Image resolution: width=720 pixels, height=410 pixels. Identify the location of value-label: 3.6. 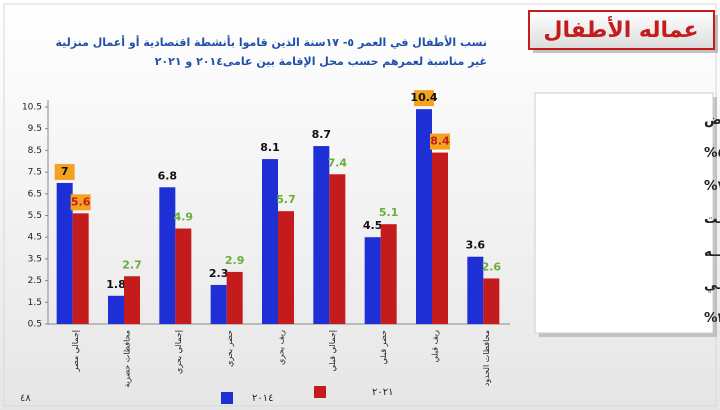
(476, 245).